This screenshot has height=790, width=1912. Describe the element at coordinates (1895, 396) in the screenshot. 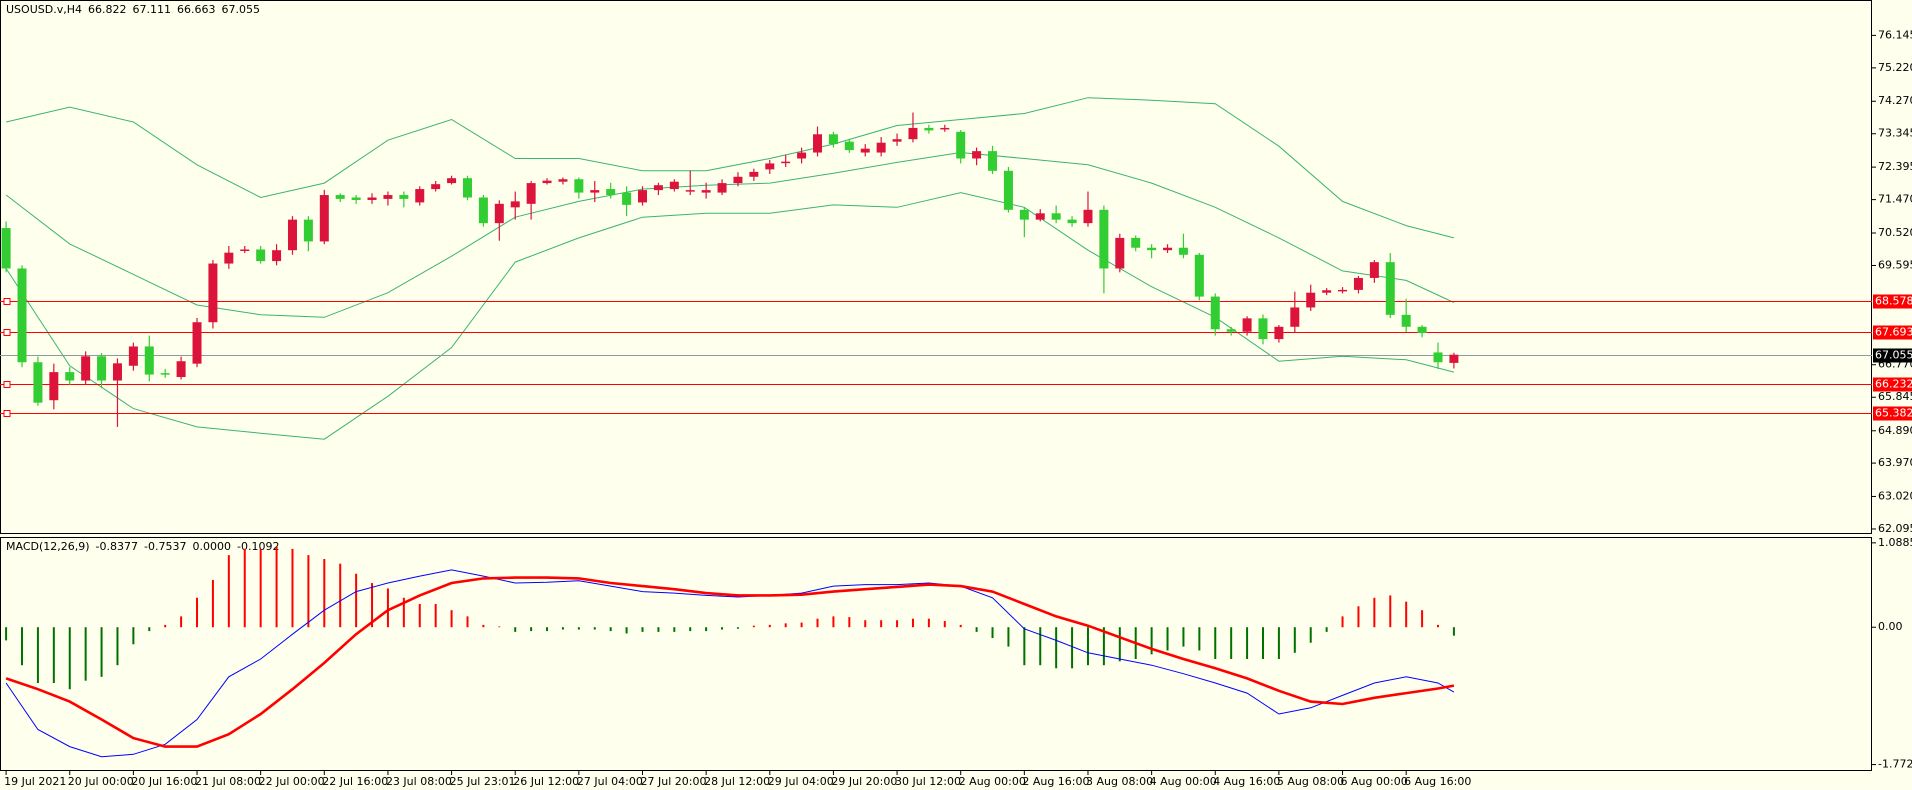

I see `y-tick-label: 65.845` at that location.